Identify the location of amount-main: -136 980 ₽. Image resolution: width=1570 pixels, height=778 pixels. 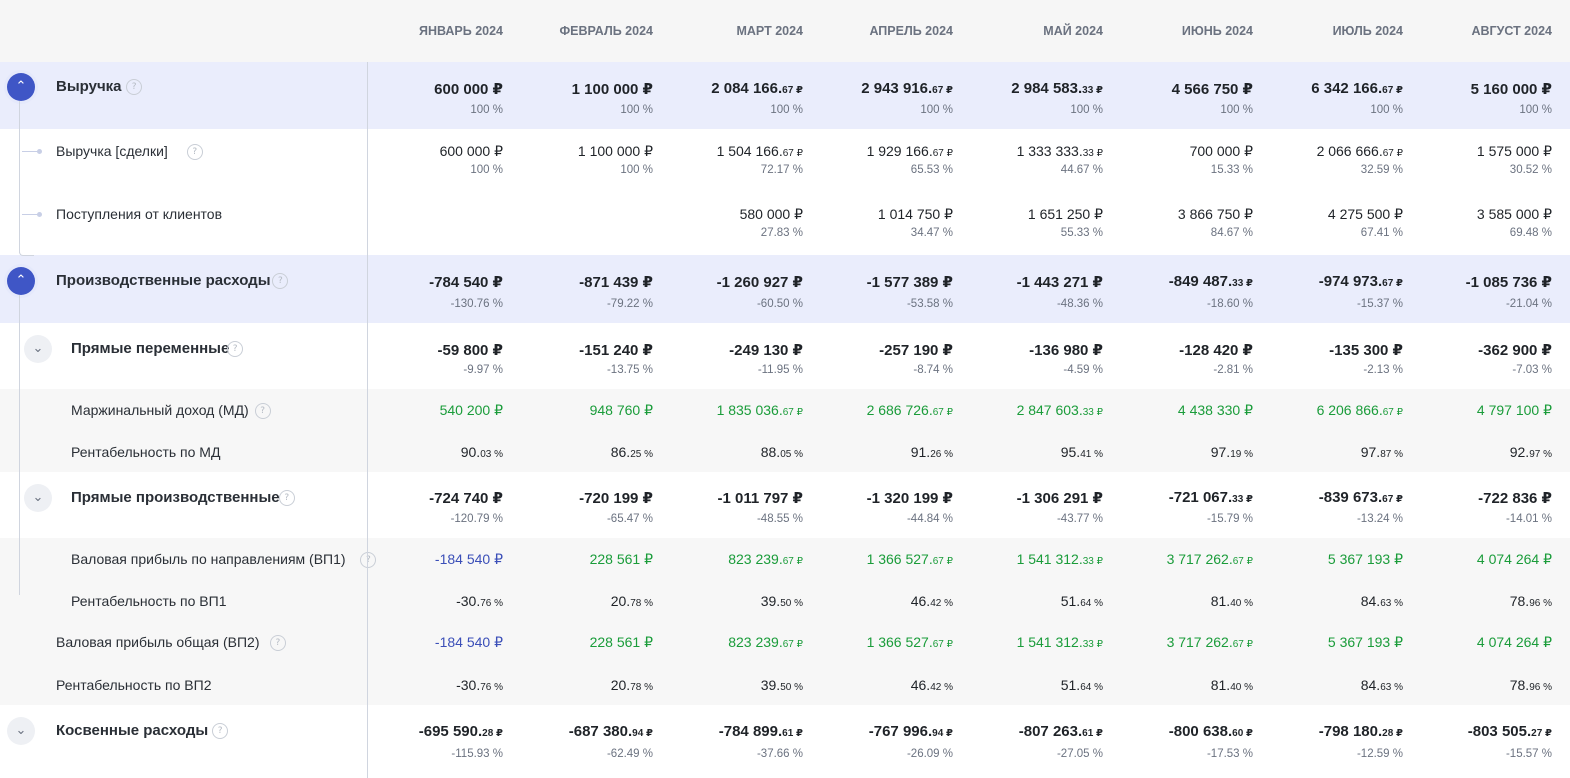
(1066, 350).